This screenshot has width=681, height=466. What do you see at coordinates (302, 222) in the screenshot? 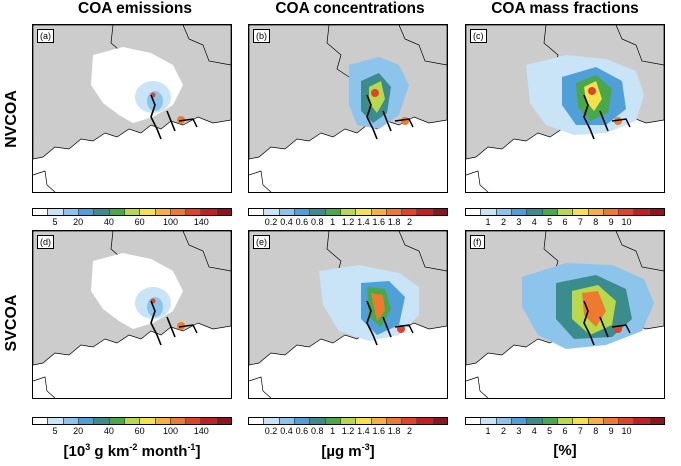
I see `colorbar-tick-label: 0.6` at bounding box center [302, 222].